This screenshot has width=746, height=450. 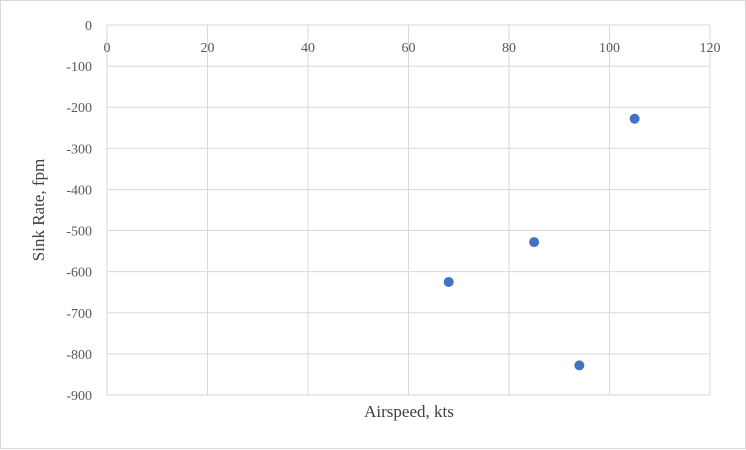 I want to click on x-tick-label: 0, so click(x=107, y=48).